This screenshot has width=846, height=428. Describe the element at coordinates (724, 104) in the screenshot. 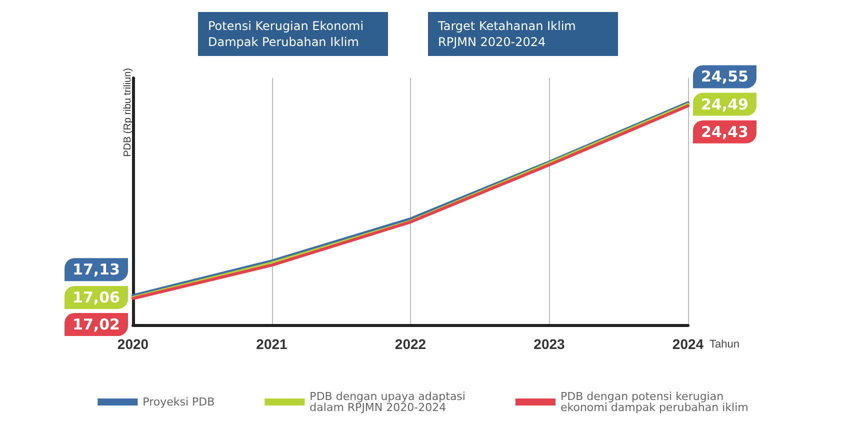

I see `data-label: 24,49` at that location.